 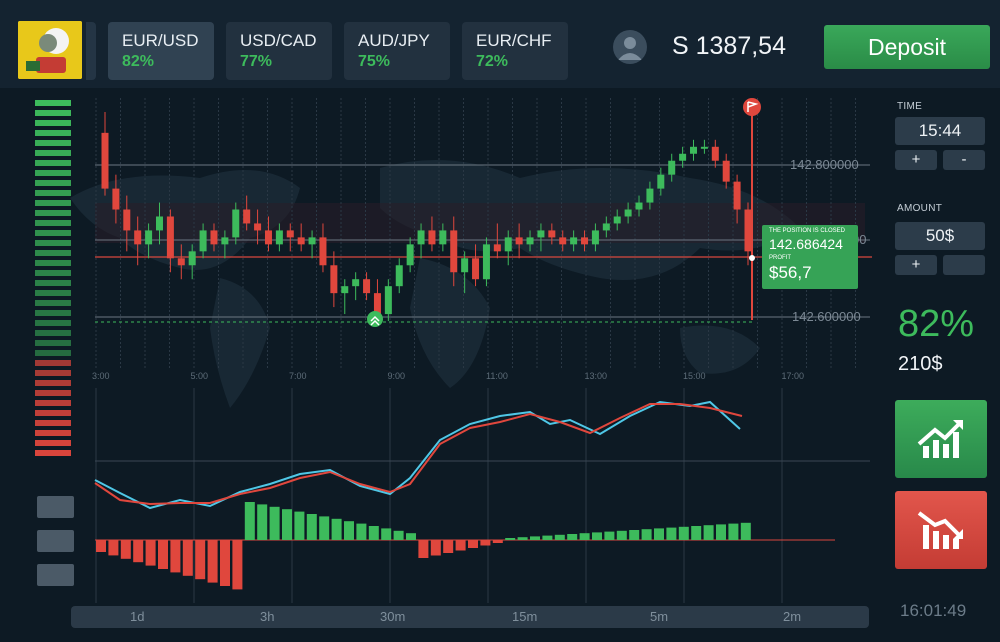 I want to click on pair-payout: 75%, so click(x=374, y=61).